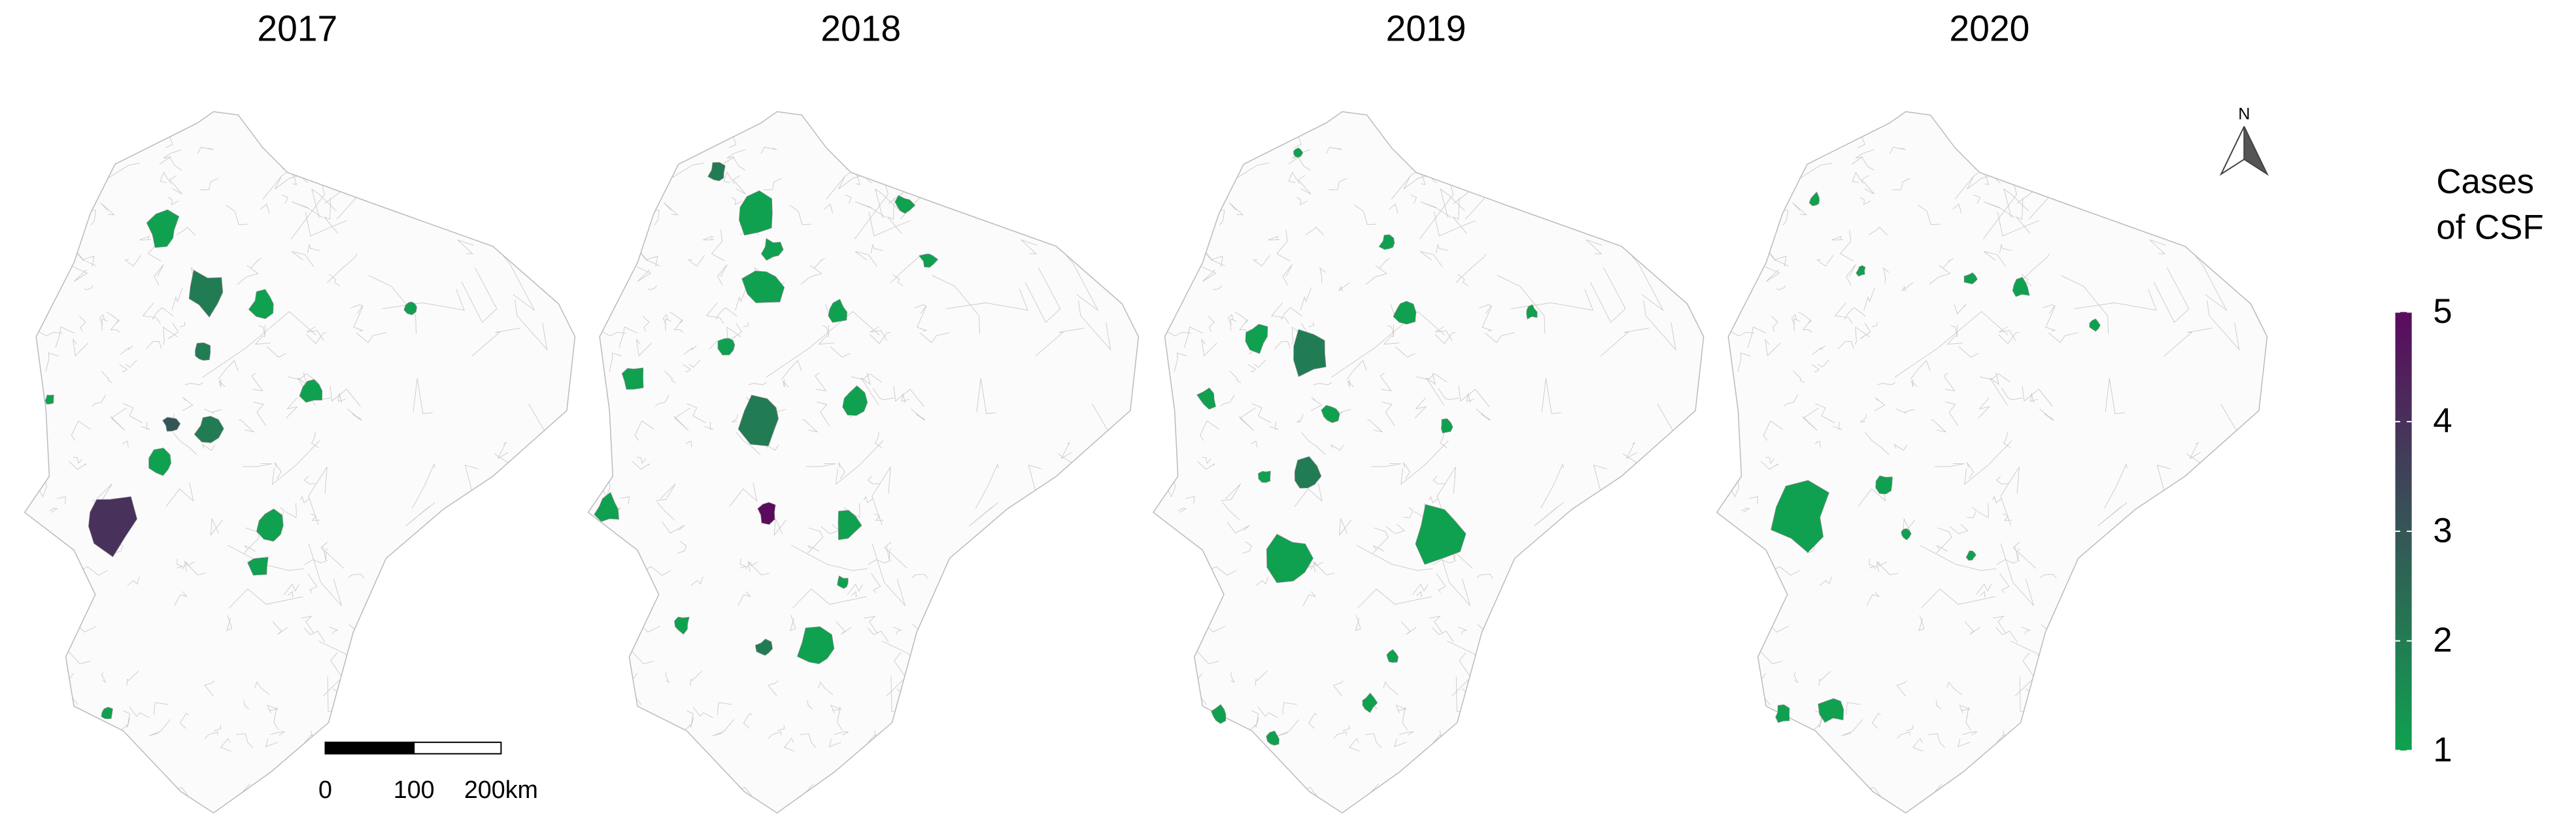  I want to click on north-label: N, so click(2244, 114).